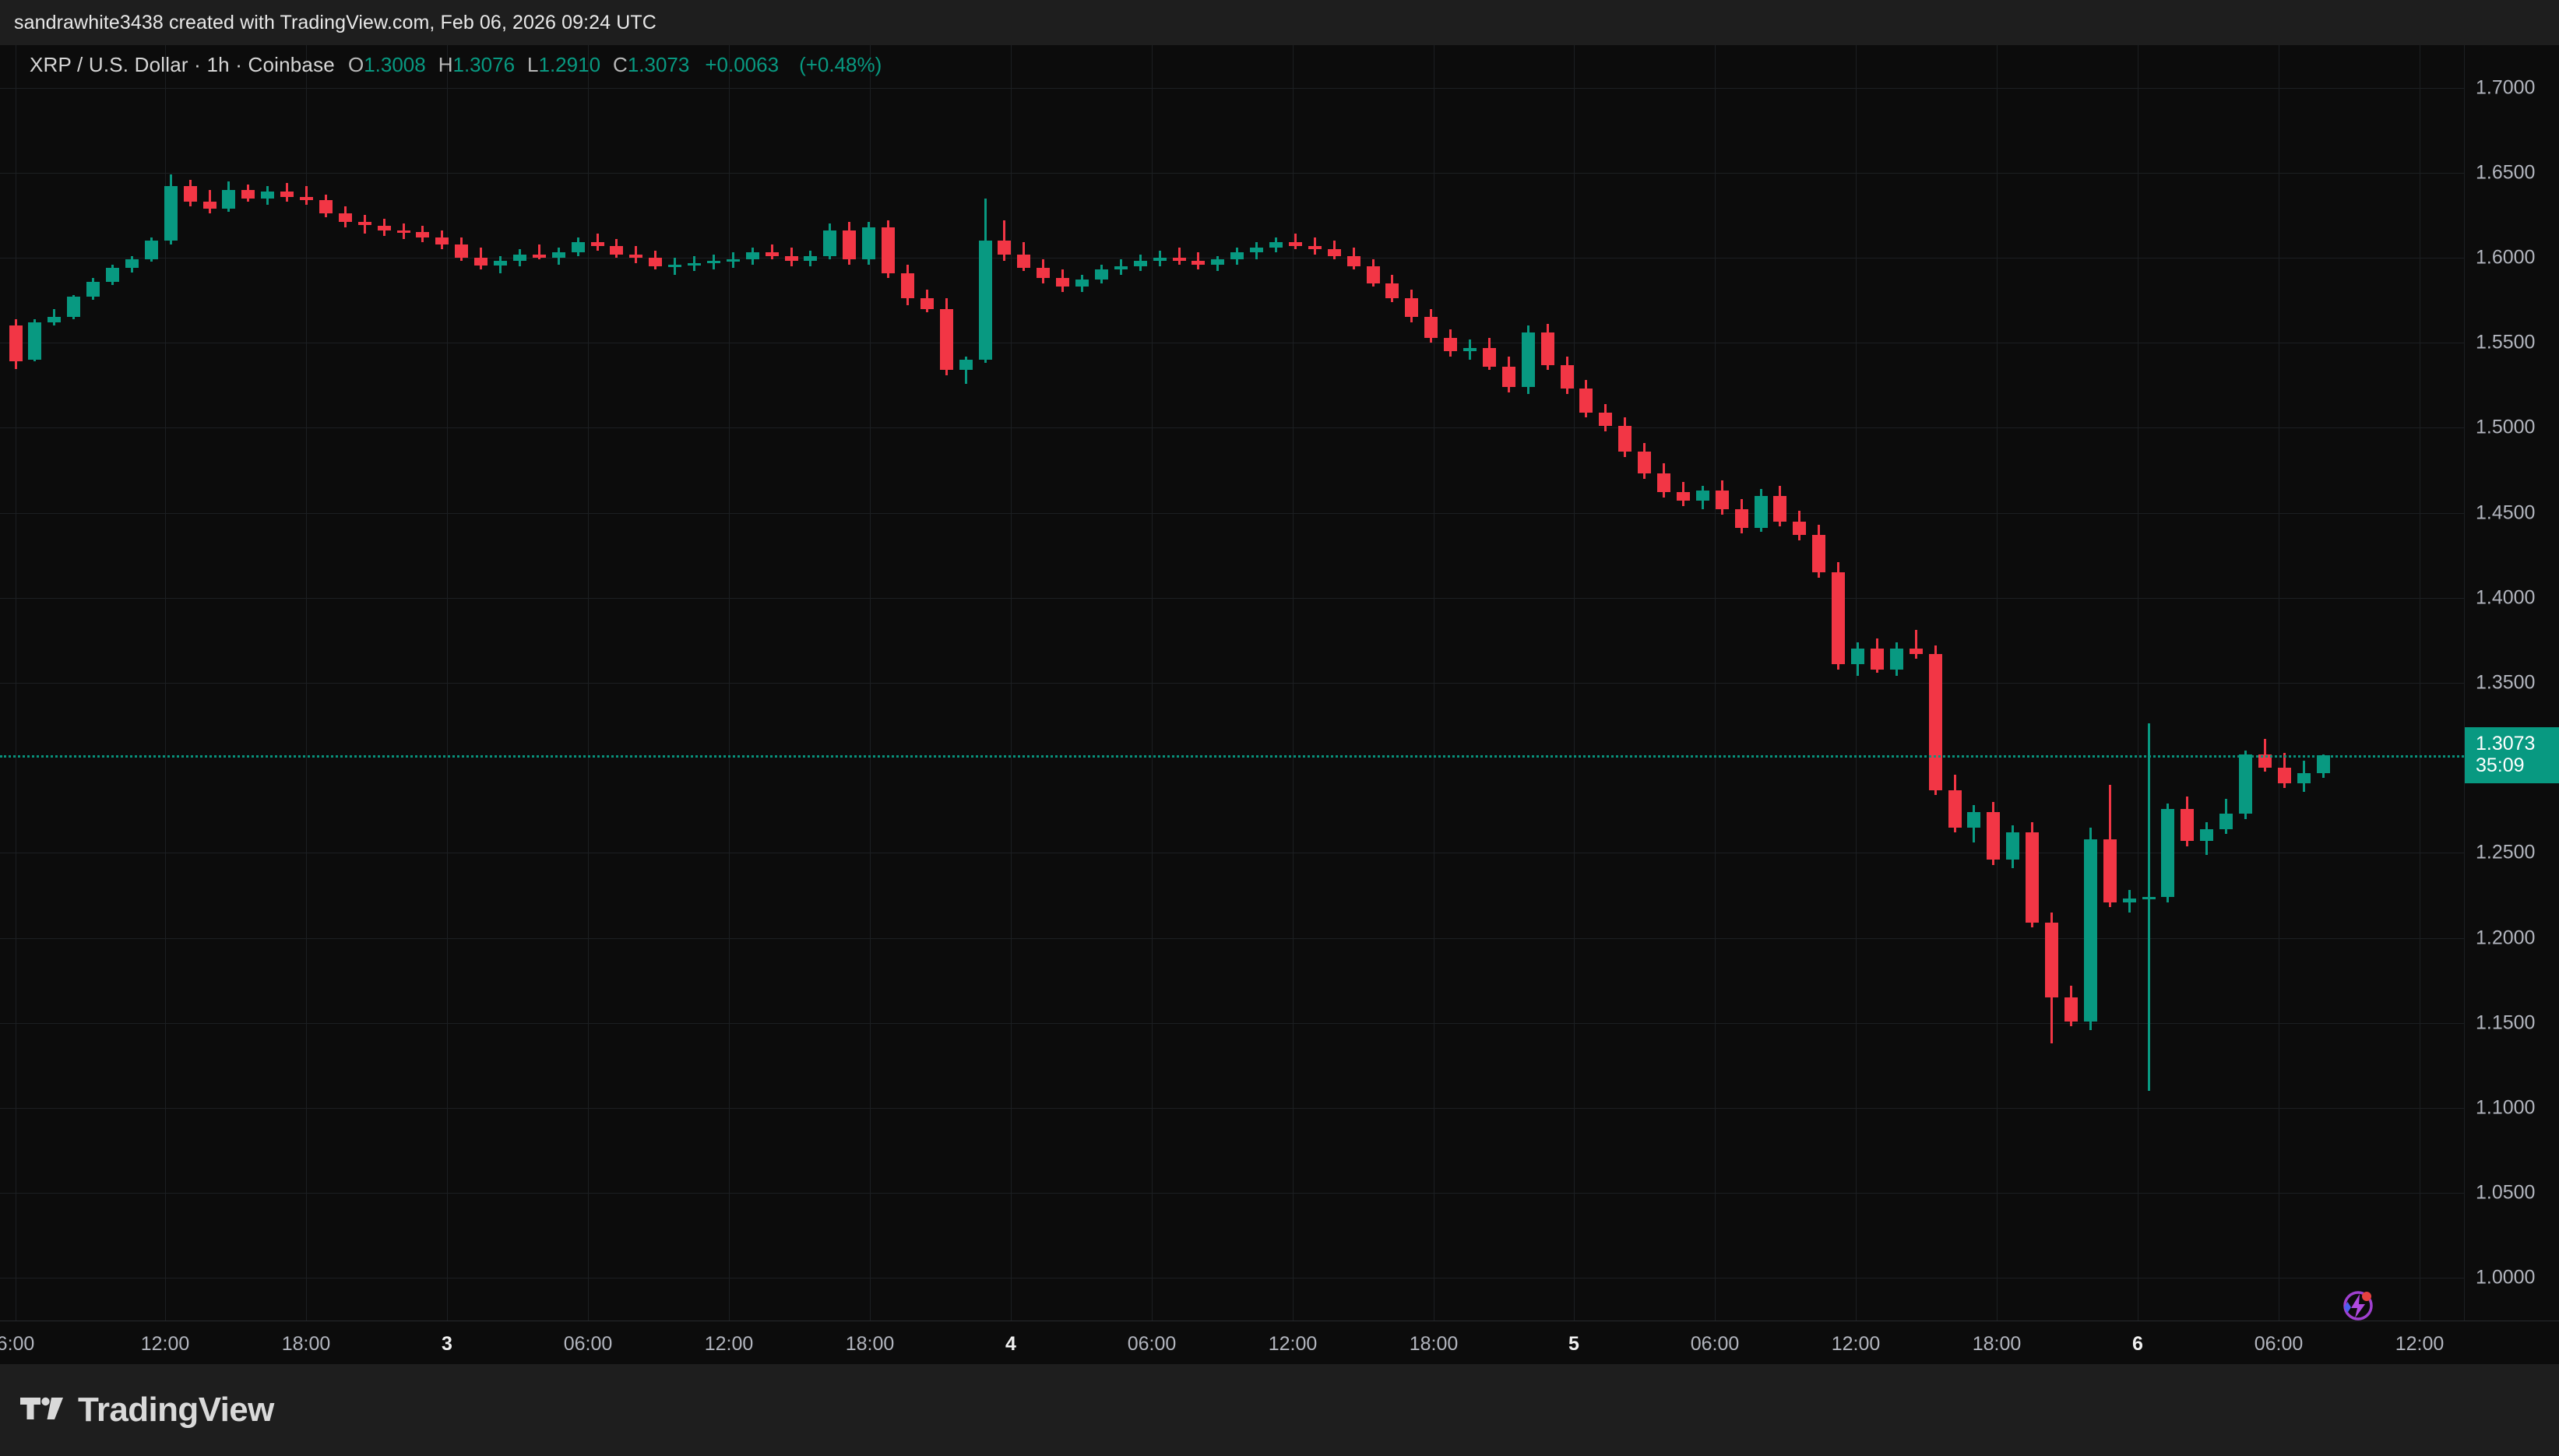 This screenshot has width=2559, height=1456. I want to click on ohlc-close-key: C, so click(621, 64).